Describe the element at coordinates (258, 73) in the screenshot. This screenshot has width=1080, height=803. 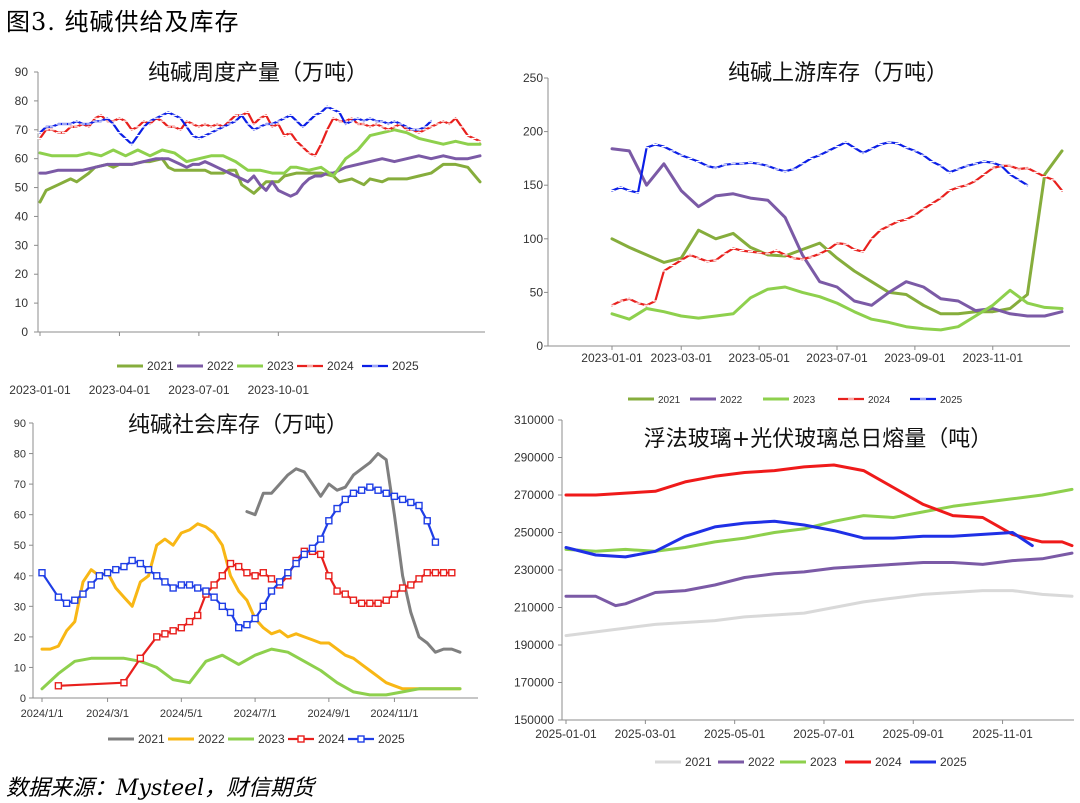
I see `chart-title: 纯碱周度产量（万吨）` at that location.